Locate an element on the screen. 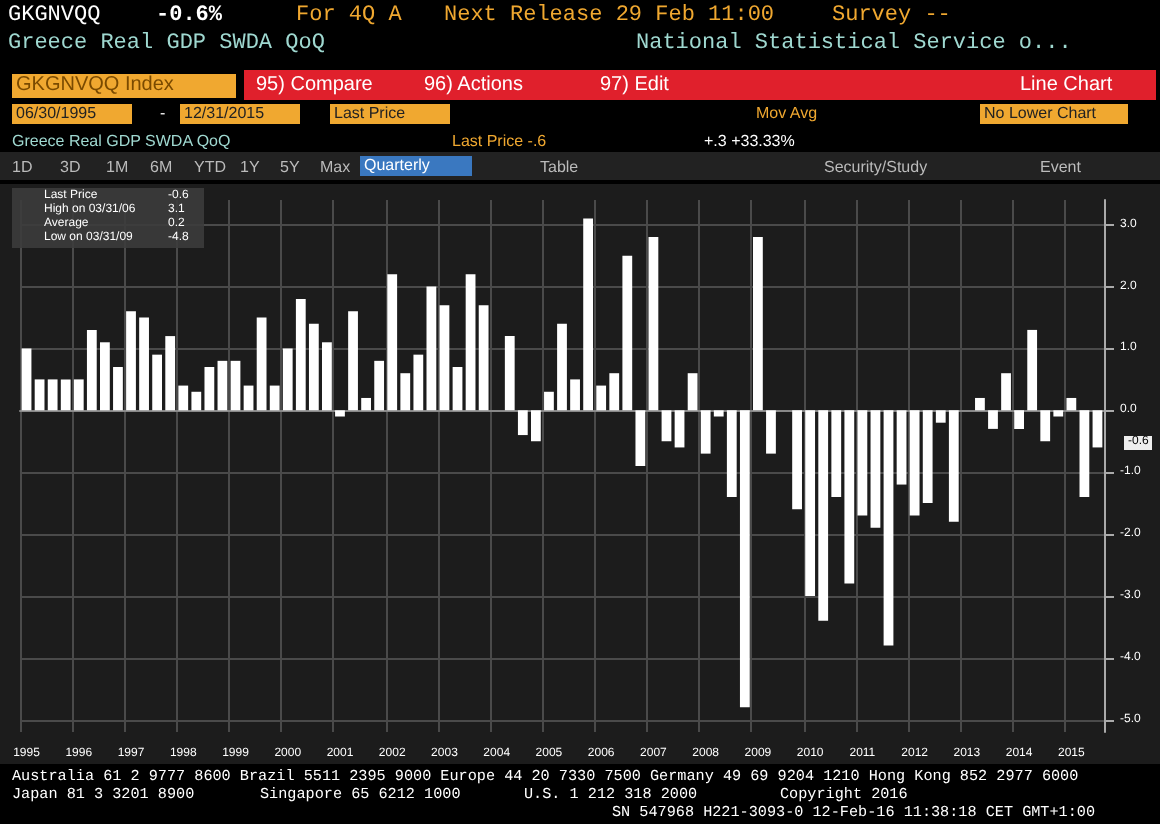 The image size is (1160, 824). text: Next Release 29 Feb 11:00 is located at coordinates (609, 17).